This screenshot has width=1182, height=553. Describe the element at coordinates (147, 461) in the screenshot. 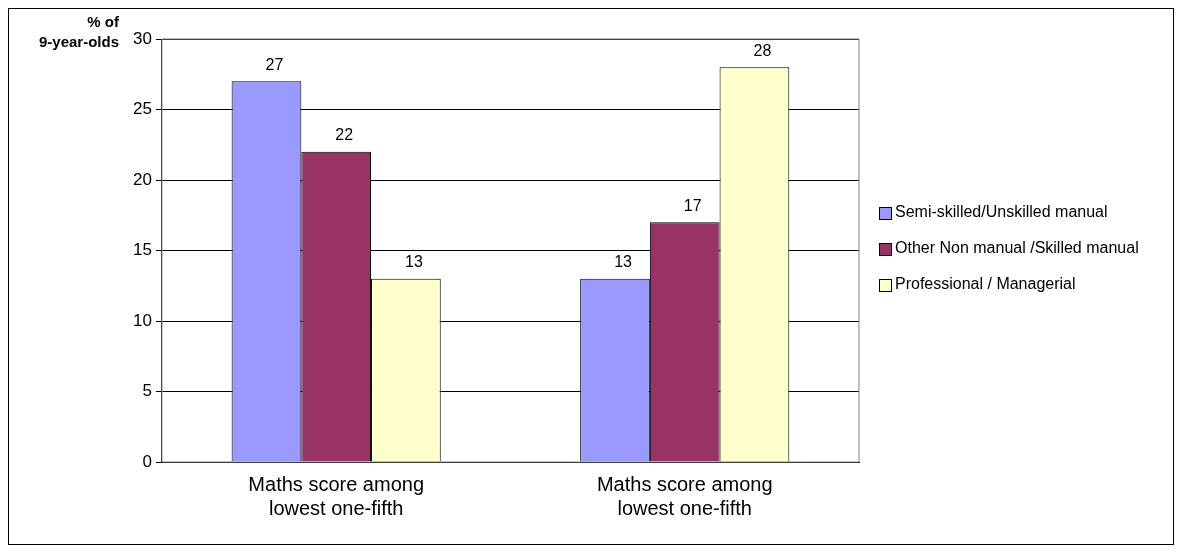

I see `y-tick-label: 0` at that location.